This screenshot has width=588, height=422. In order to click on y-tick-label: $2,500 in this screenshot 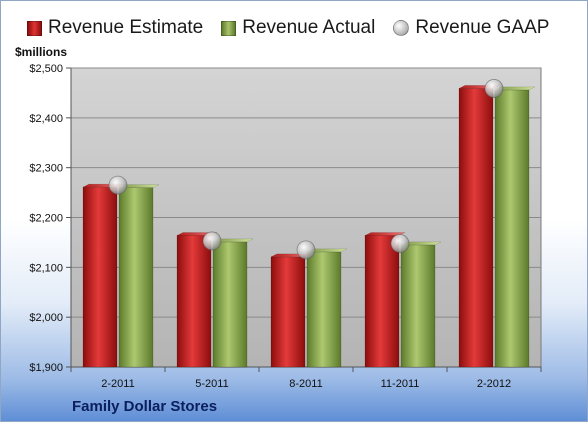, I will do `click(46, 69)`.